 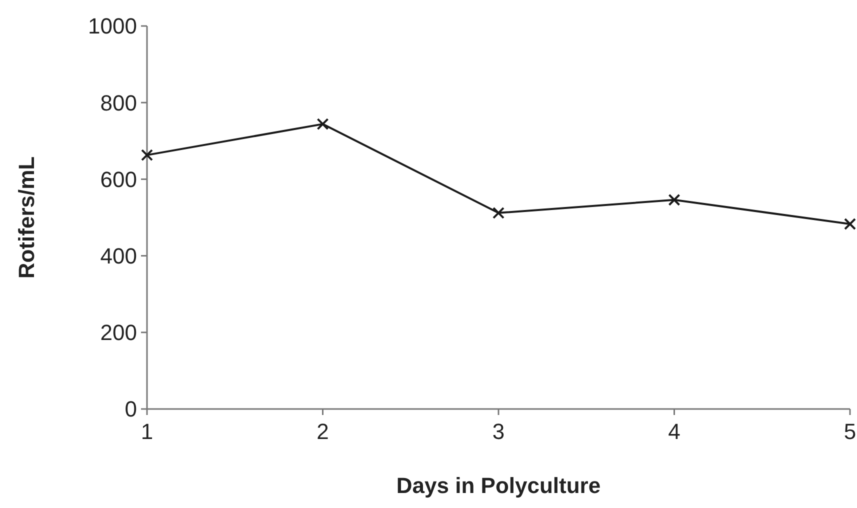 I want to click on y-axis-title: Rotifers/mL, so click(x=26, y=217).